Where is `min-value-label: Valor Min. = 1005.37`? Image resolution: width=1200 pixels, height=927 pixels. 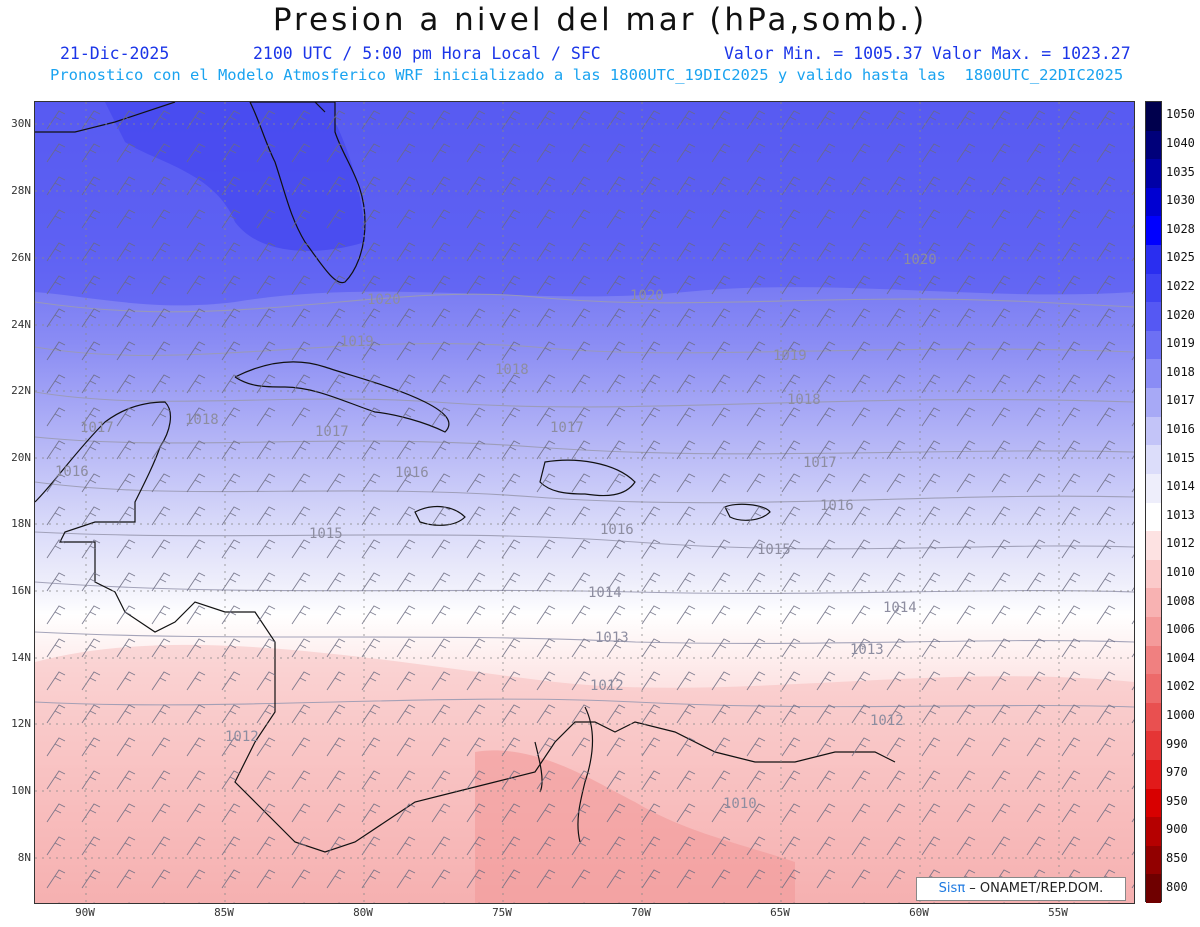 min-value-label: Valor Min. = 1005.37 is located at coordinates (823, 53).